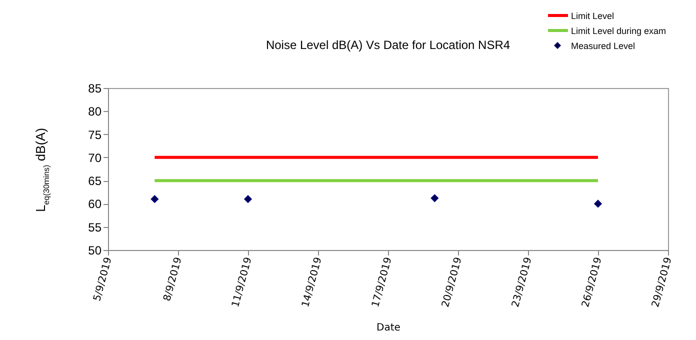 The image size is (696, 340). What do you see at coordinates (592, 15) in the screenshot?
I see `legend-label: Limit Level` at bounding box center [592, 15].